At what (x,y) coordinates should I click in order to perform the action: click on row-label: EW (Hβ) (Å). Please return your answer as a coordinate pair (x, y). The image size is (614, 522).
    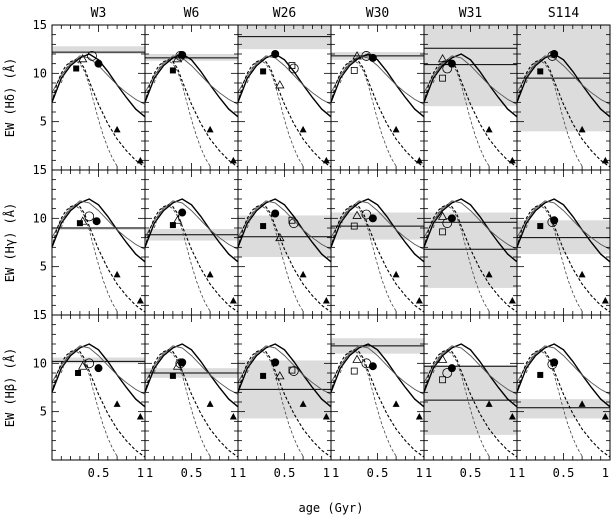
    Looking at the image, I should click on (9, 387).